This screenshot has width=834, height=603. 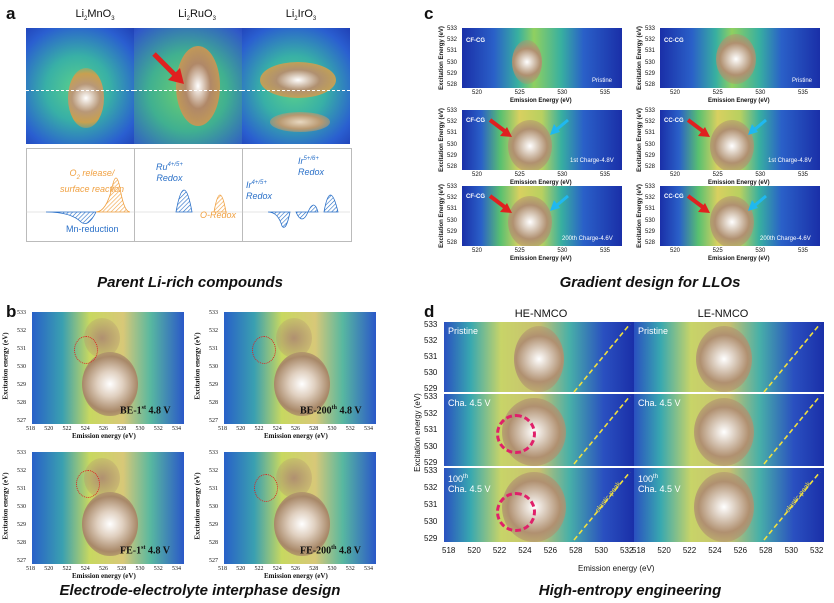 I want to click on panel-c-ytick-4-1: 532, so click(x=452, y=198).